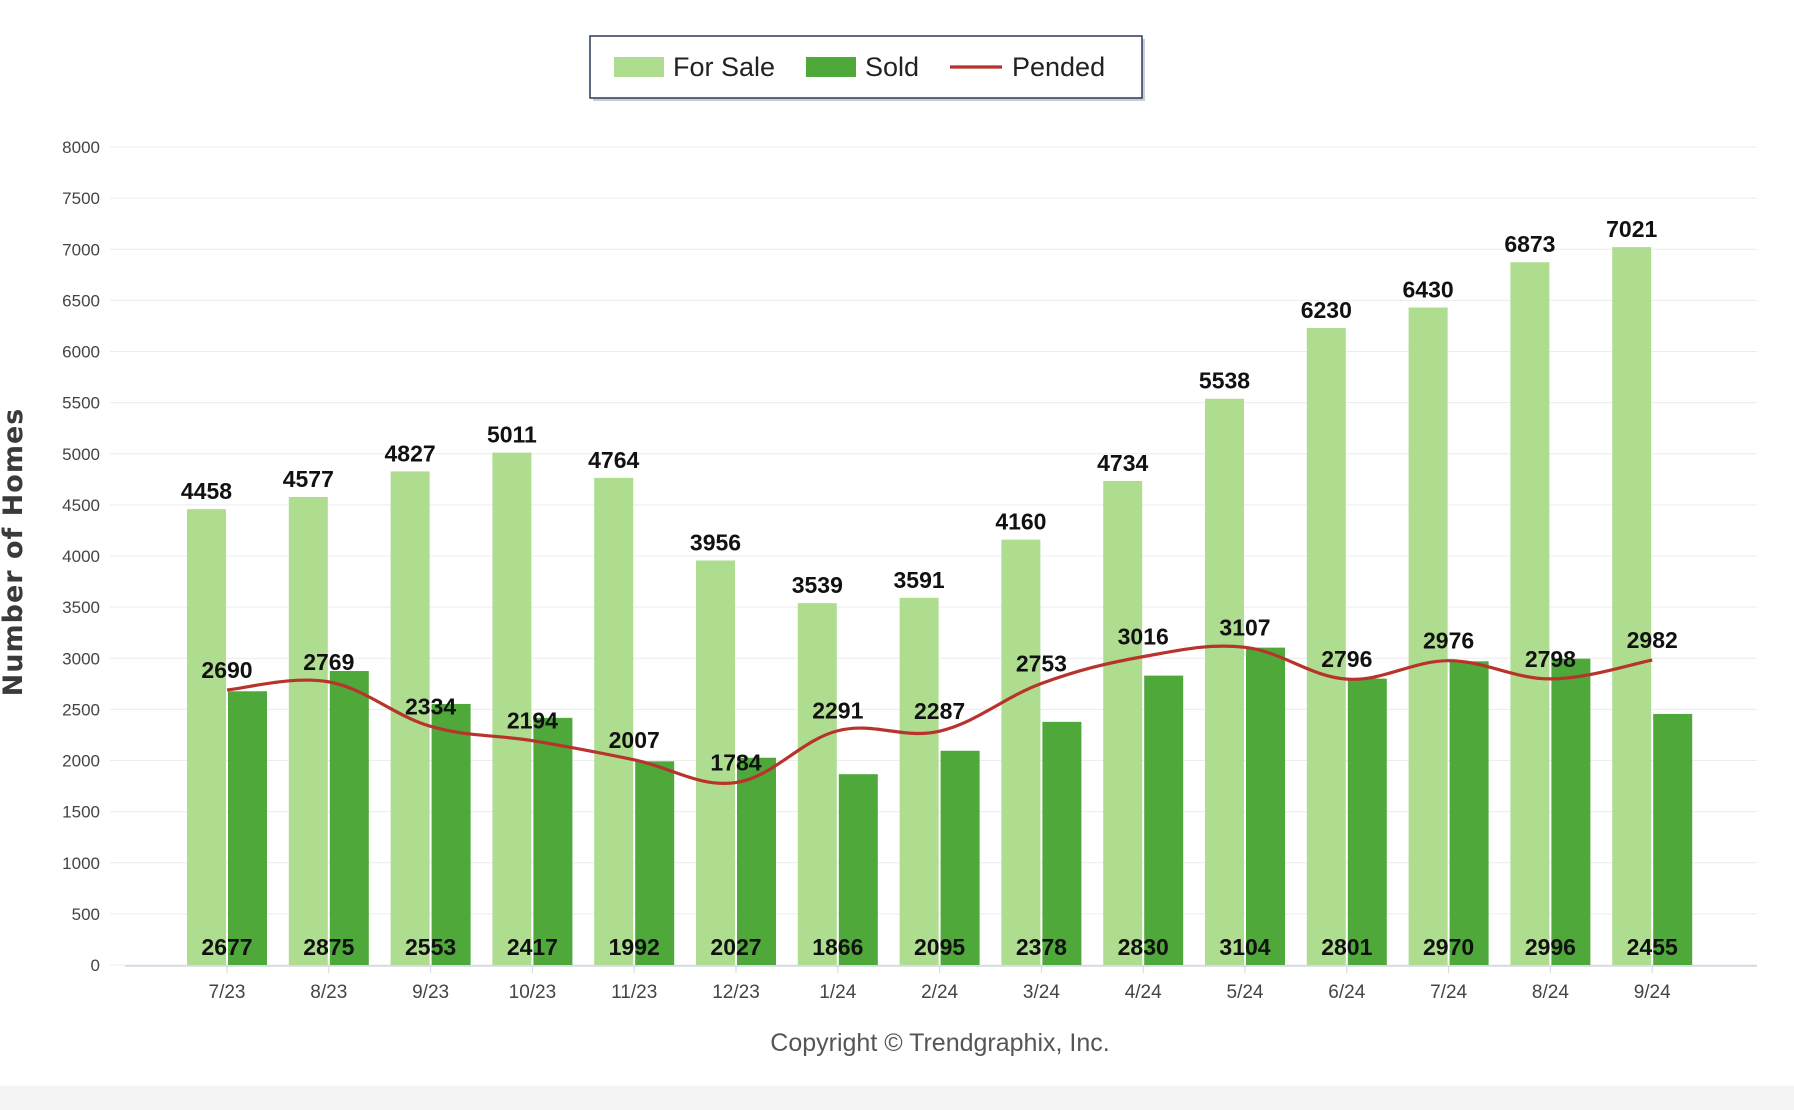  Describe the element at coordinates (81, 300) in the screenshot. I see `y-tick-label: 6500` at that location.